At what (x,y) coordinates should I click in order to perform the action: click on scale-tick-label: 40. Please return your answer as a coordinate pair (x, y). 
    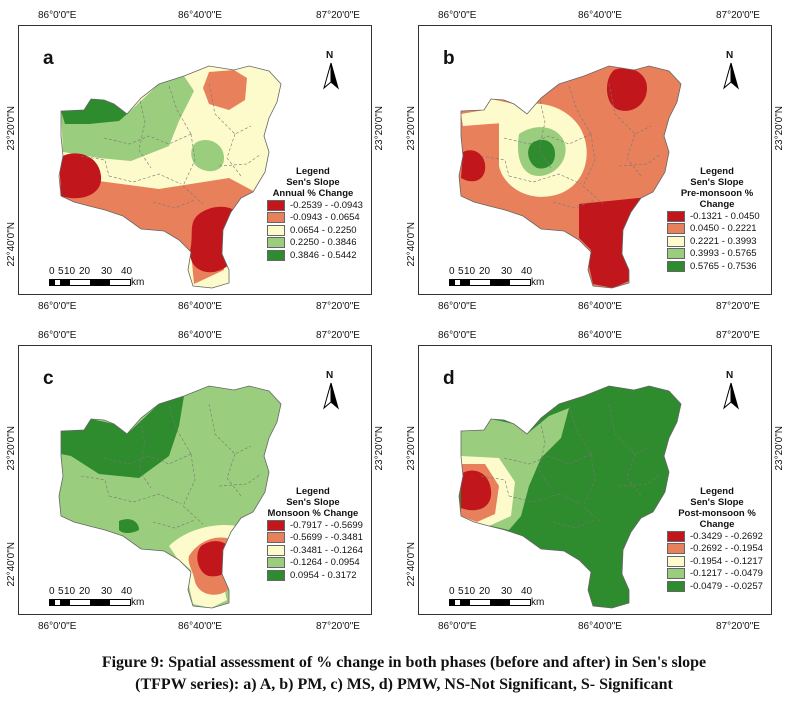
    Looking at the image, I should click on (127, 271).